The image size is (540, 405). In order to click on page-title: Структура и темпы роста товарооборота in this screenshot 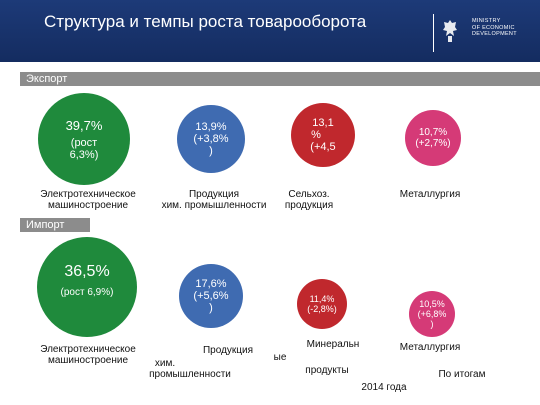, I will do `click(205, 21)`.